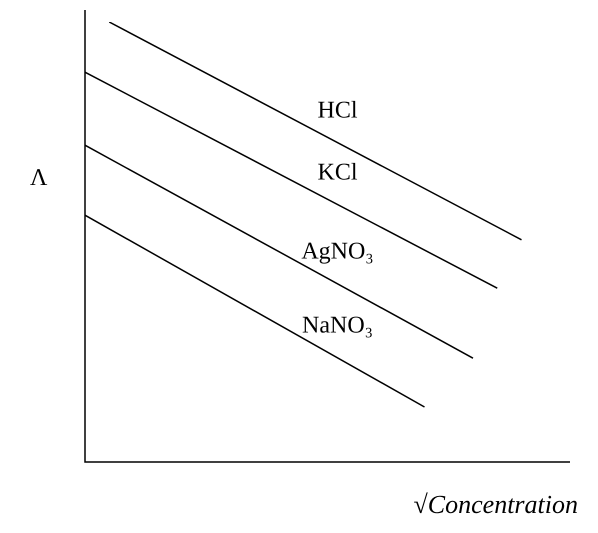 This screenshot has height=533, width=598. Describe the element at coordinates (496, 505) in the screenshot. I see `x-axis-title: √Concentration` at that location.